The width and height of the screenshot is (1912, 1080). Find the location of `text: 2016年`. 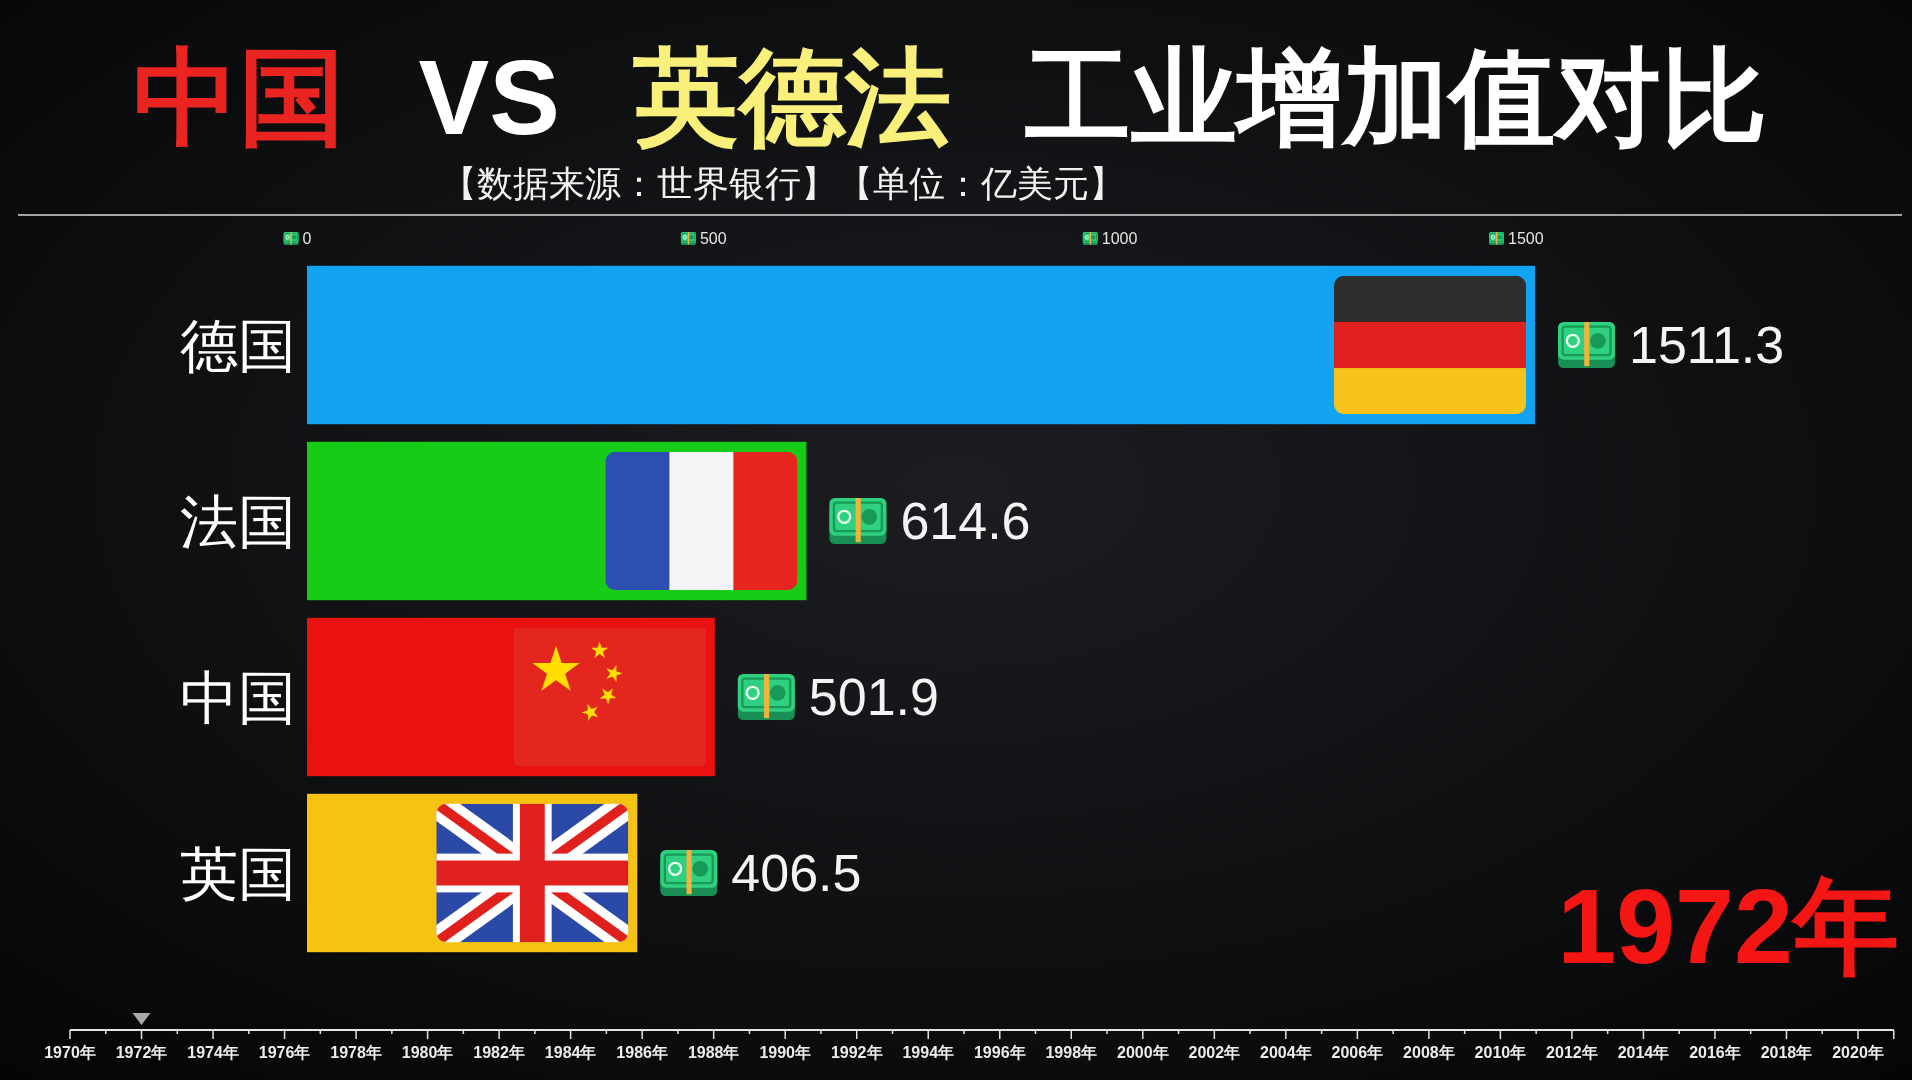

text: 2016年 is located at coordinates (1715, 1052).